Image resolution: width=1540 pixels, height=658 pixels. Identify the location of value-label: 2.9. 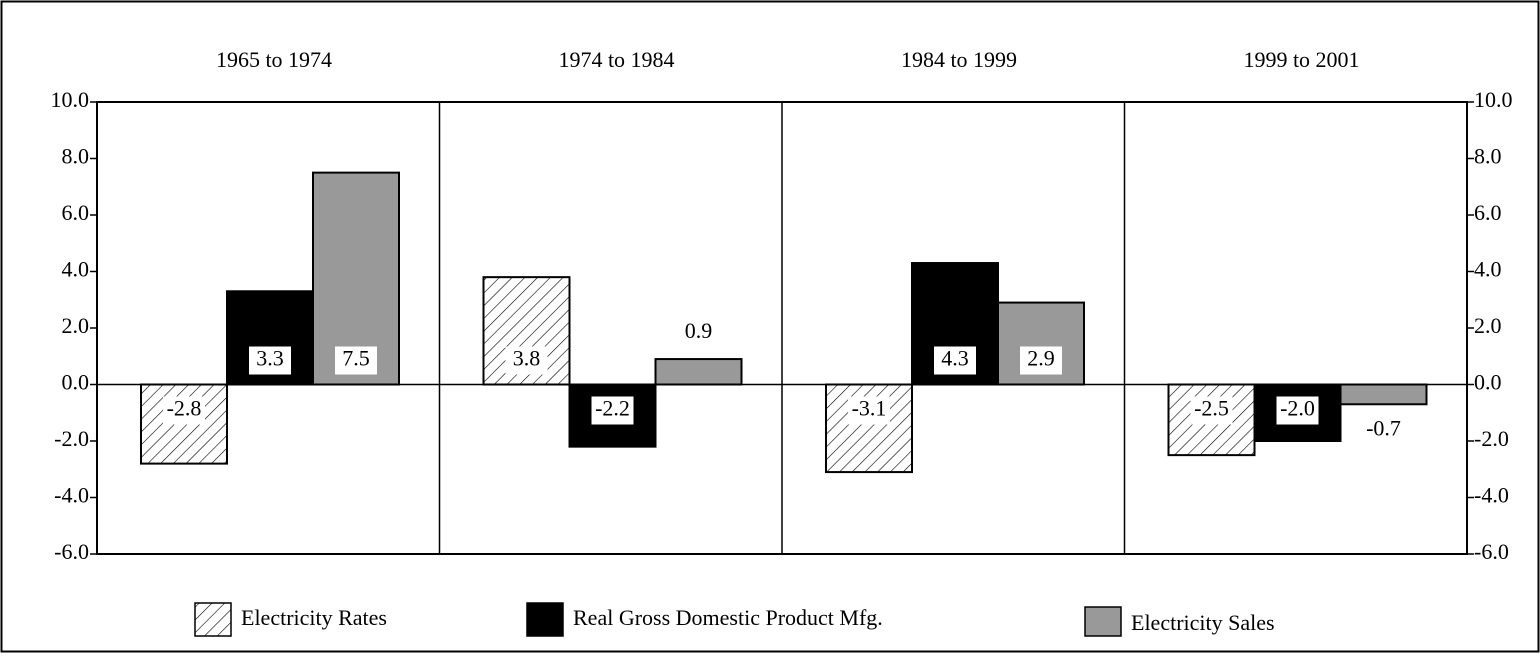
(1041, 358).